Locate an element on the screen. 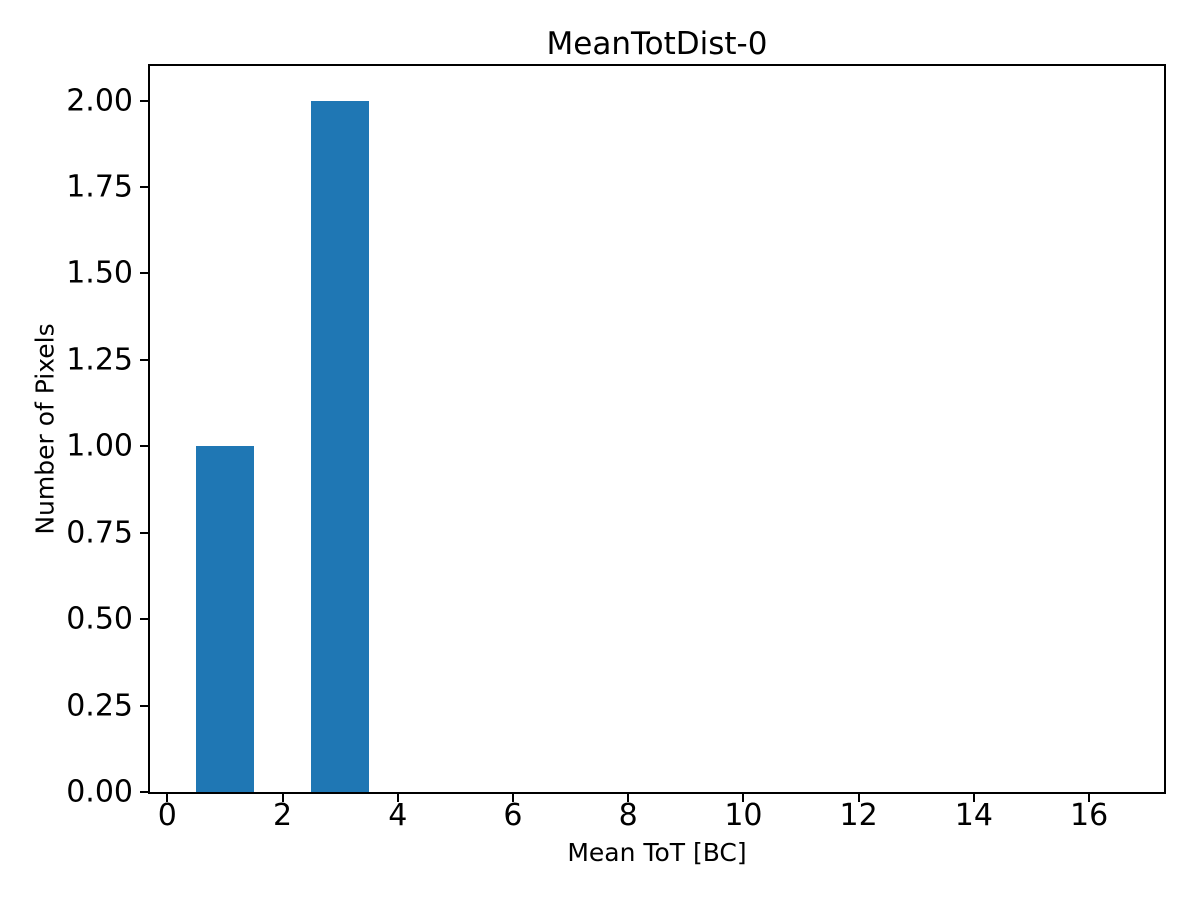 The width and height of the screenshot is (1200, 900). y-tick-label: 0.00 is located at coordinates (99, 792).